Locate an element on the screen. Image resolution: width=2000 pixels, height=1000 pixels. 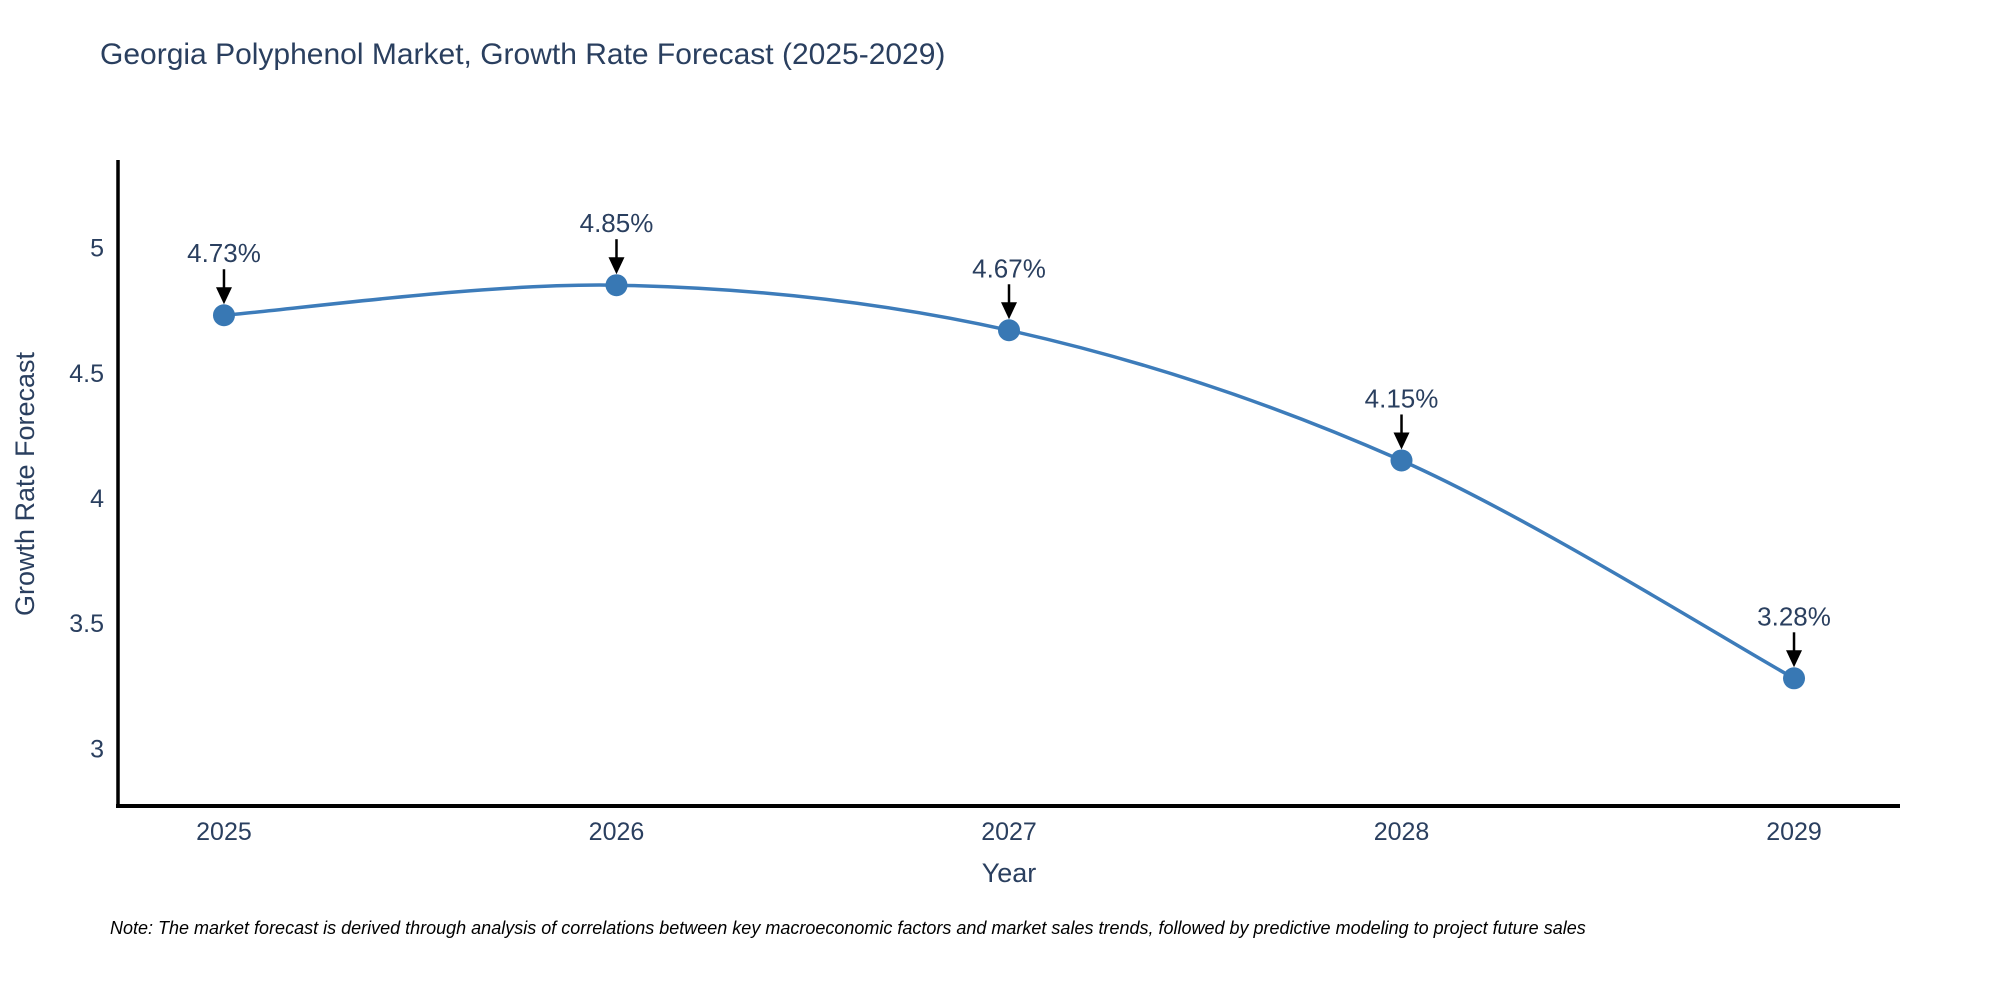
y-tick-label: 3.5 is located at coordinates (86, 624).